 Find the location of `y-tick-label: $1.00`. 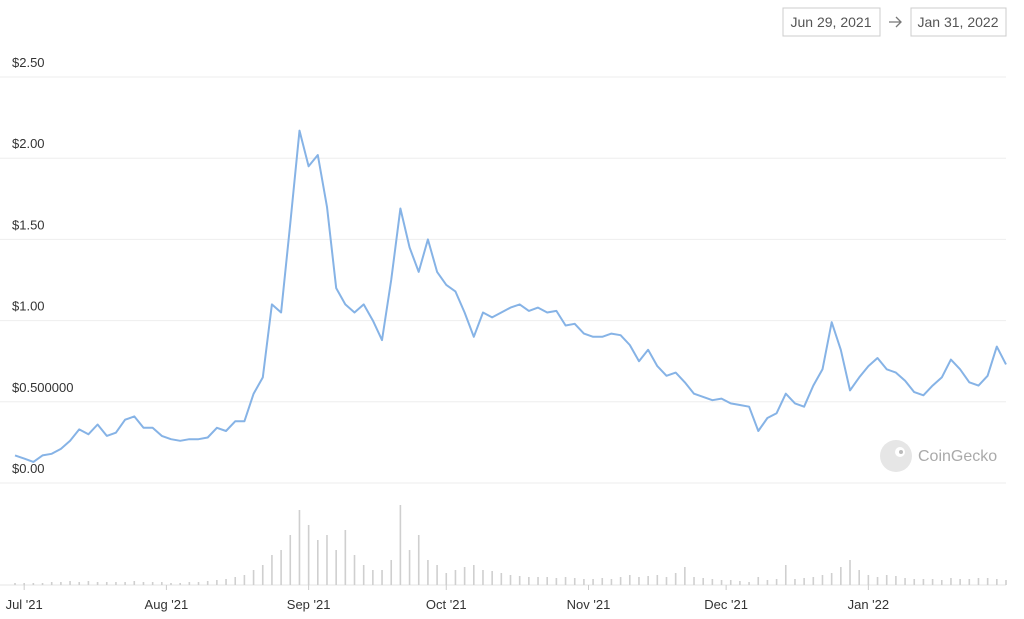

y-tick-label: $1.00 is located at coordinates (28, 306).